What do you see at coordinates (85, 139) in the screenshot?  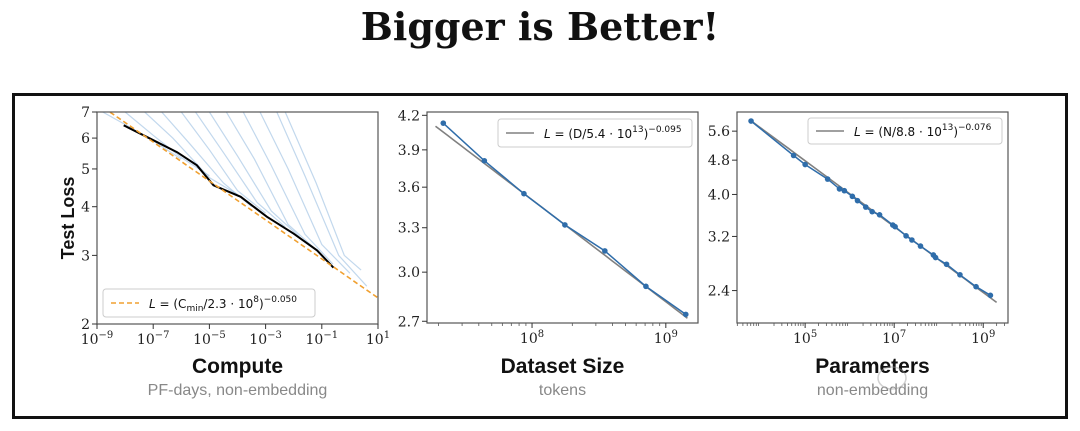 I see `y-tick-label: 6` at bounding box center [85, 139].